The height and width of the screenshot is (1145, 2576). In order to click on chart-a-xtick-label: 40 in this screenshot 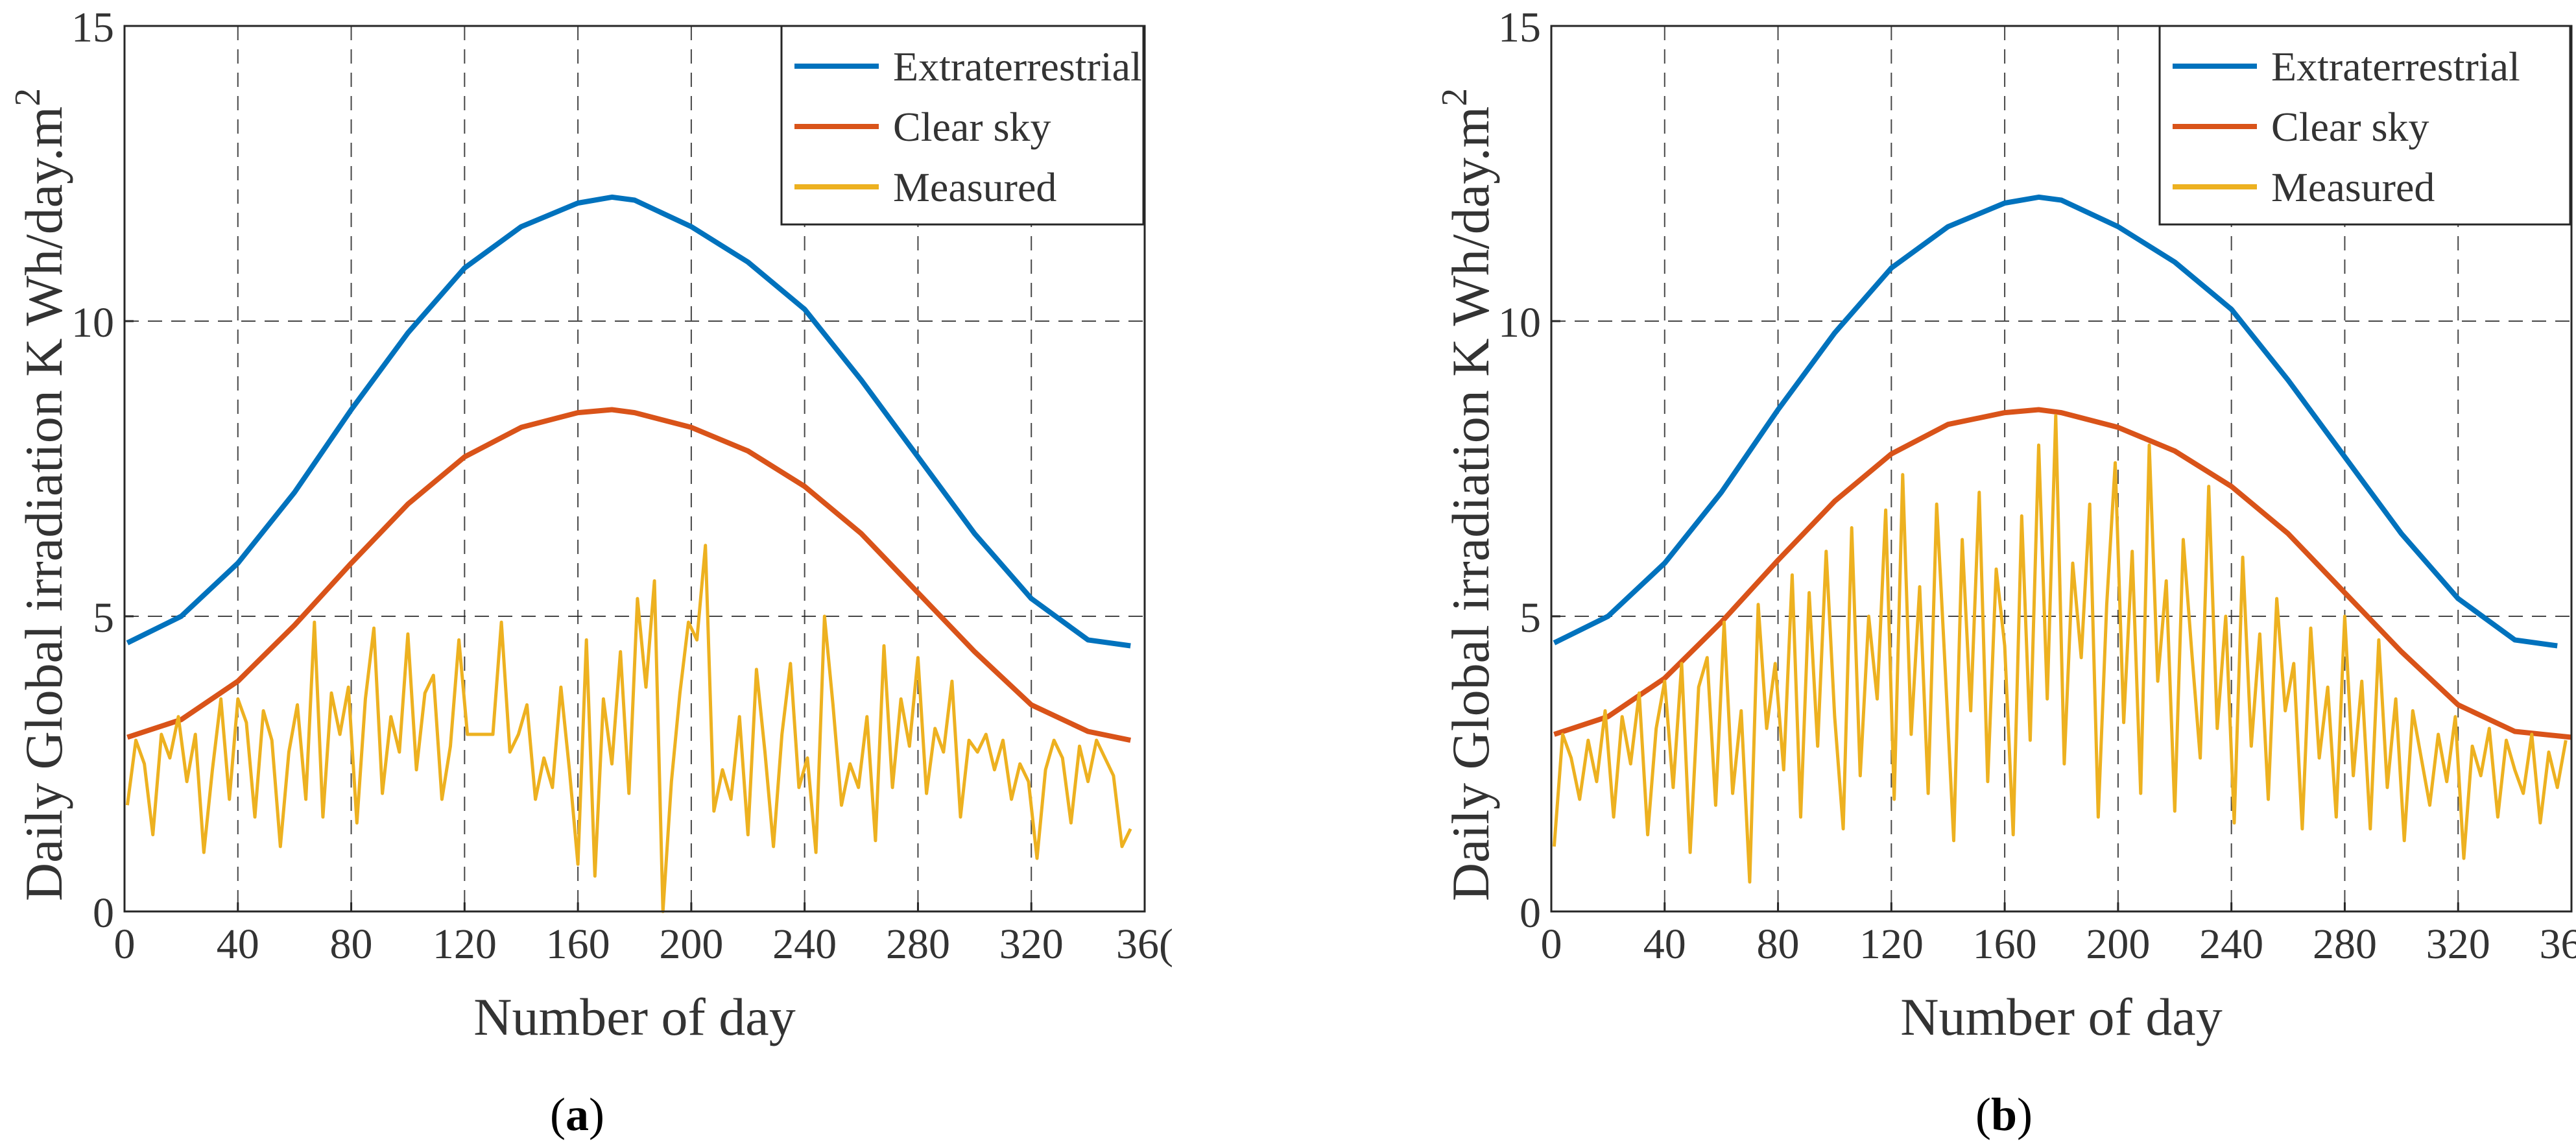, I will do `click(238, 944)`.